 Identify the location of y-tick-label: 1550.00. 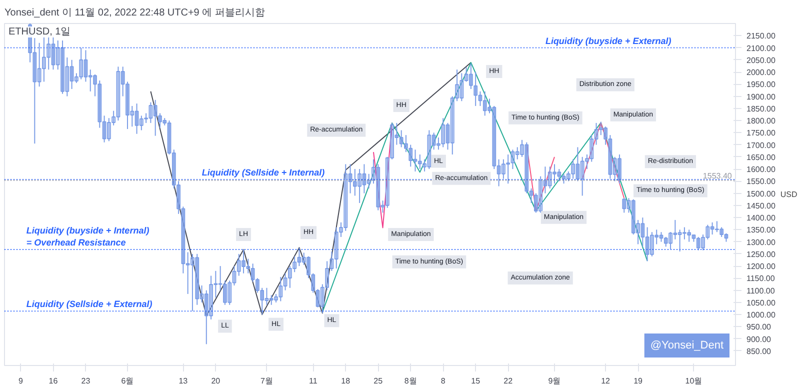
(761, 181).